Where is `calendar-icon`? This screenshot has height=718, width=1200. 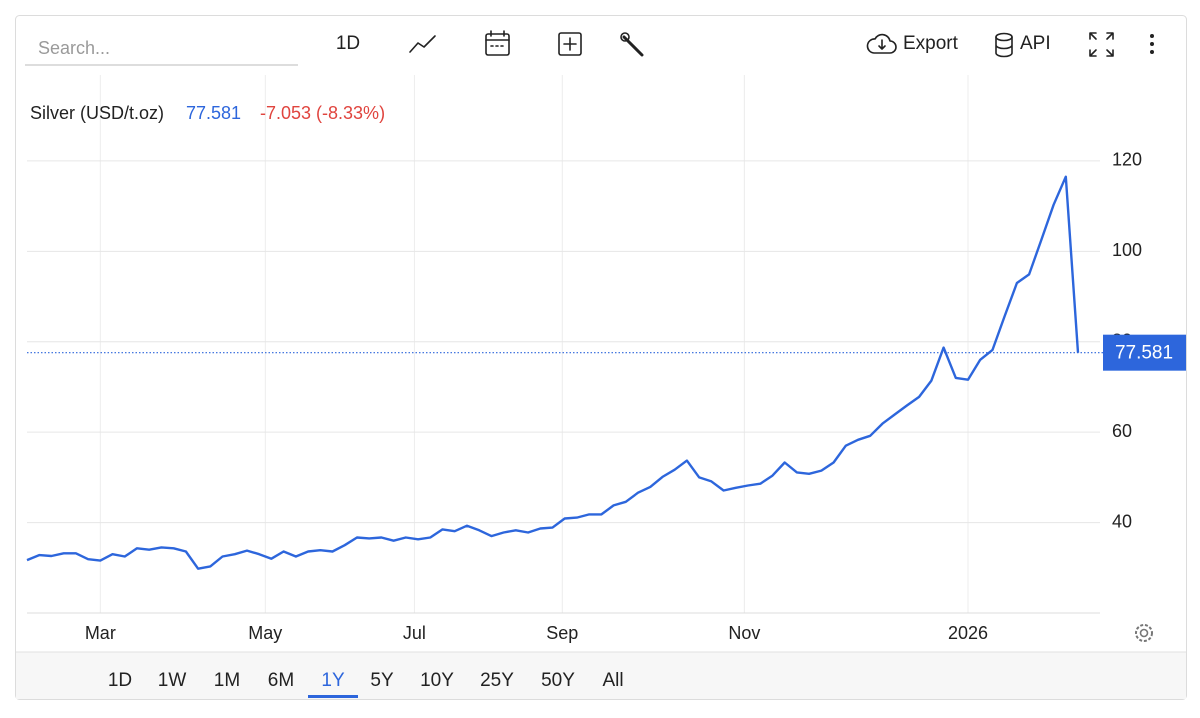
calendar-icon is located at coordinates (497, 43).